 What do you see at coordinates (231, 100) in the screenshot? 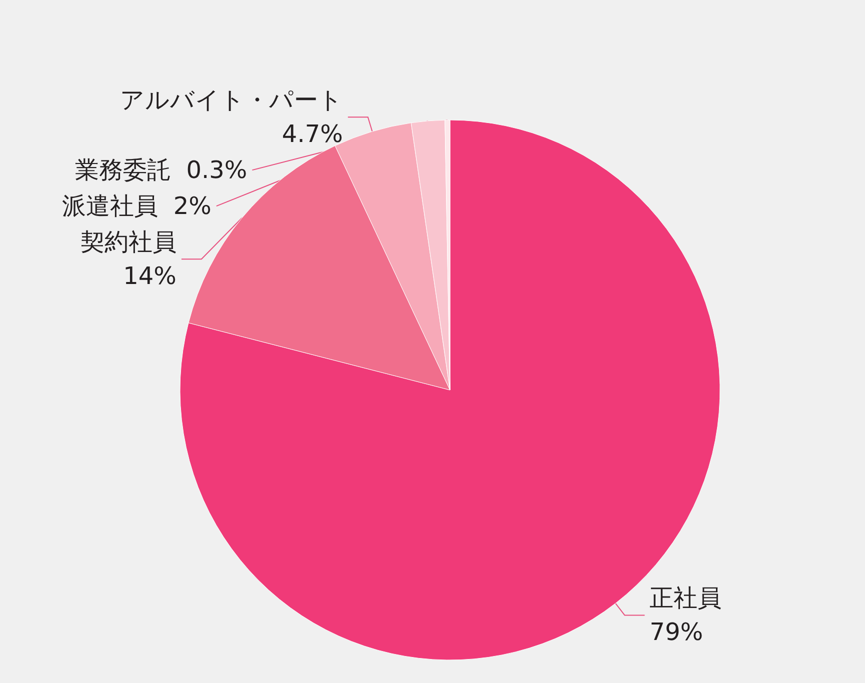
I see `slice-label: アルバイト・パート` at bounding box center [231, 100].